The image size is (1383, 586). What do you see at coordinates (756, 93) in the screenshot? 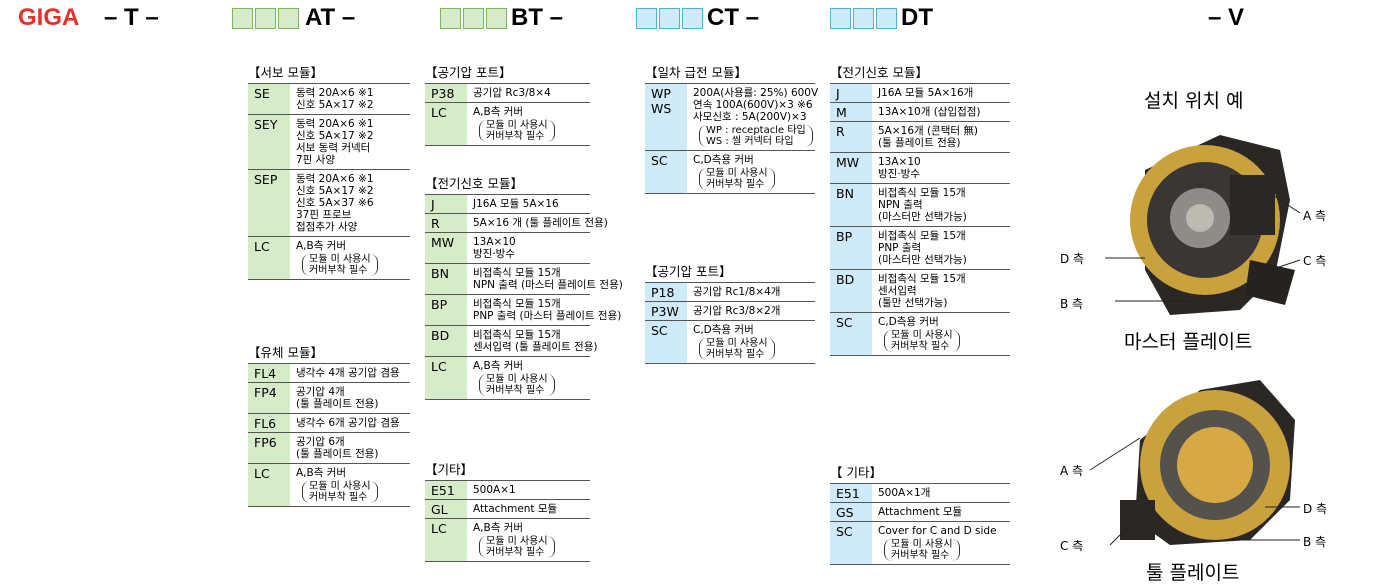
I see `description-line: 200A(사용률: 25%) 600V` at bounding box center [756, 93].